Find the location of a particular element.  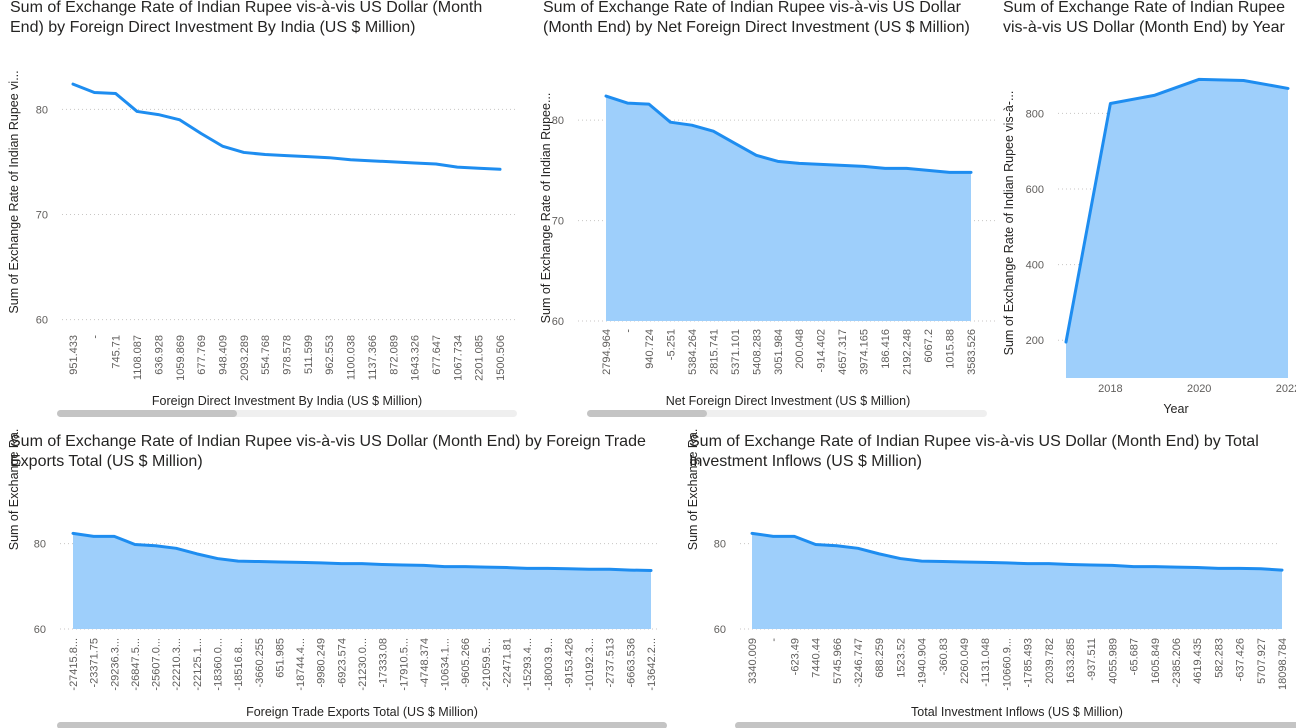

x-tick-label: 3583.526 is located at coordinates (972, 352).